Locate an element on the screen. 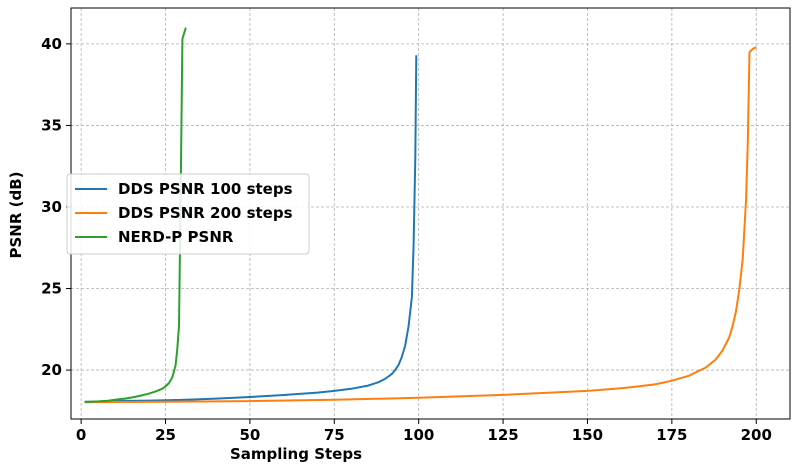 This screenshot has height=471, width=797. x-tick-label: 150 is located at coordinates (587, 435).